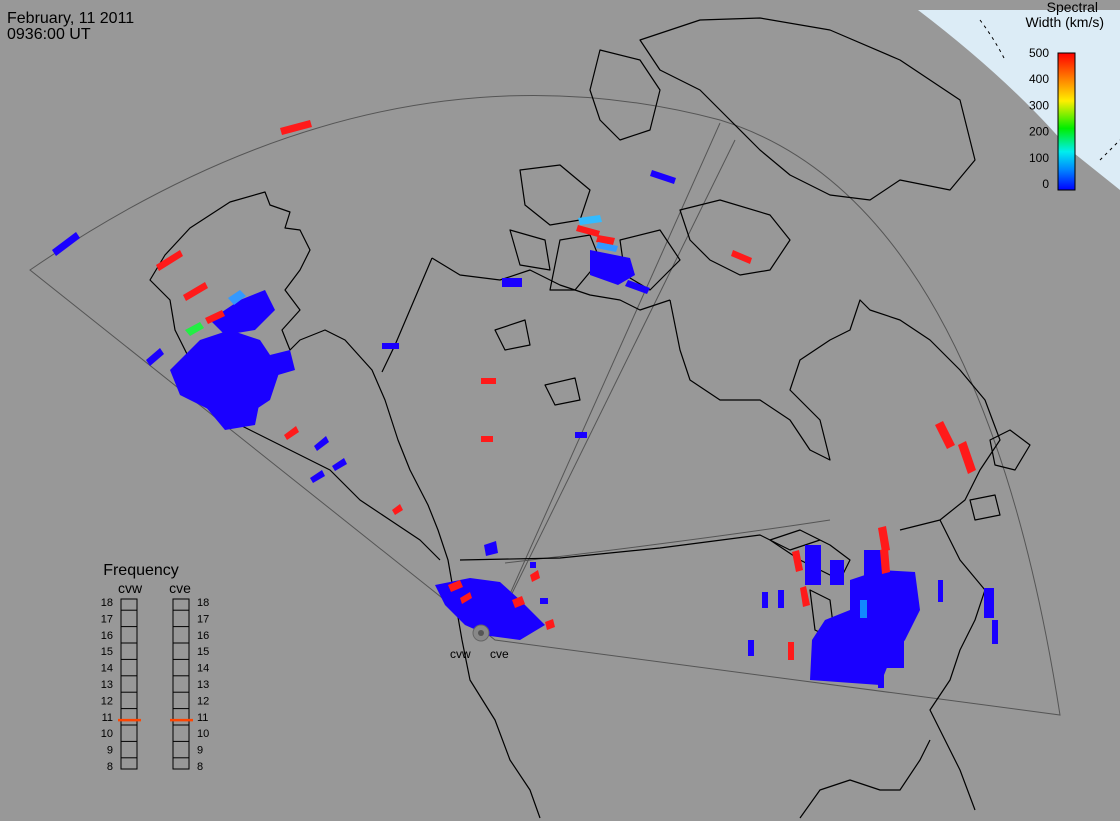 This screenshot has width=1120, height=821. Describe the element at coordinates (203, 734) in the screenshot. I see `frequency-scale-label-cve: 10` at that location.